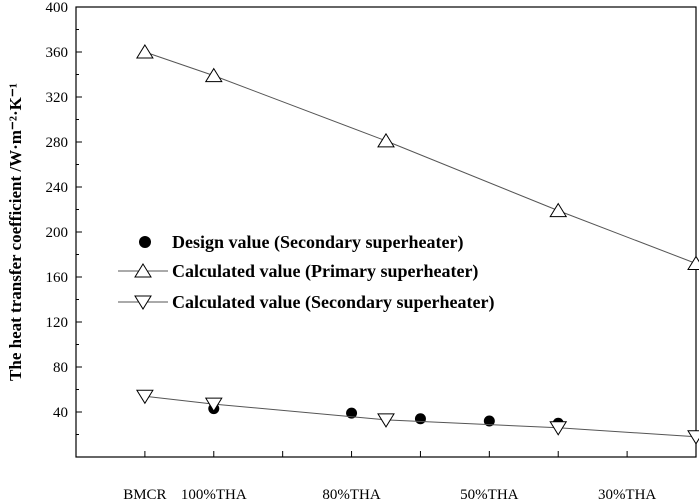 This screenshot has height=502, width=699. Describe the element at coordinates (145, 242) in the screenshot. I see `legend-marker-design` at that location.